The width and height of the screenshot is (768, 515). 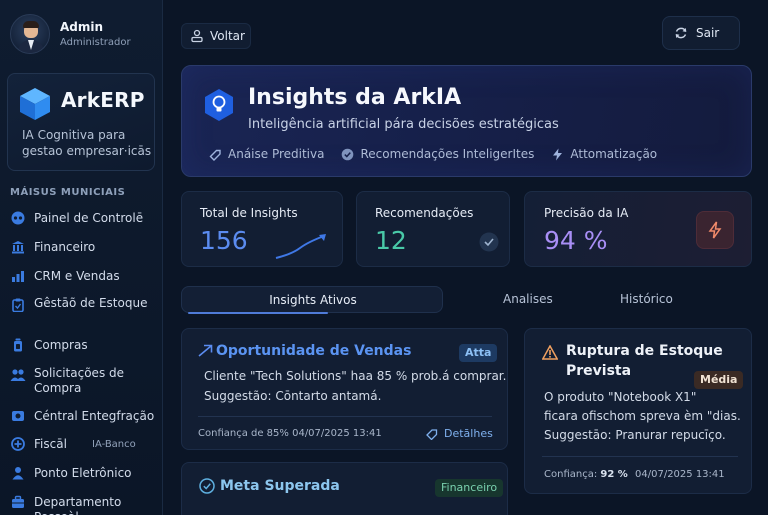 I want to click on sidebar-item-label: Compras, so click(x=61, y=345).